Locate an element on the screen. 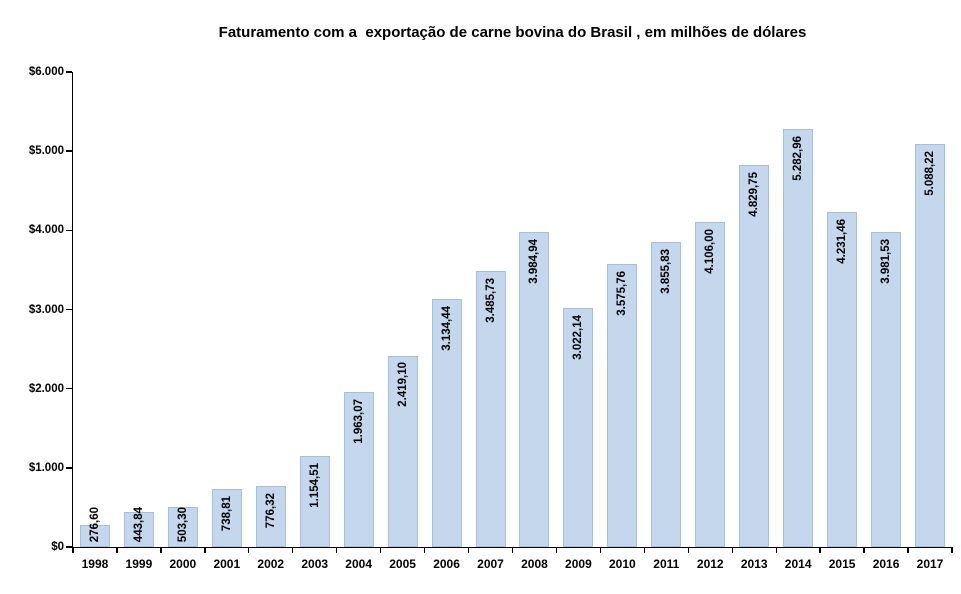  bar-value-label: 738,81 is located at coordinates (226, 513).